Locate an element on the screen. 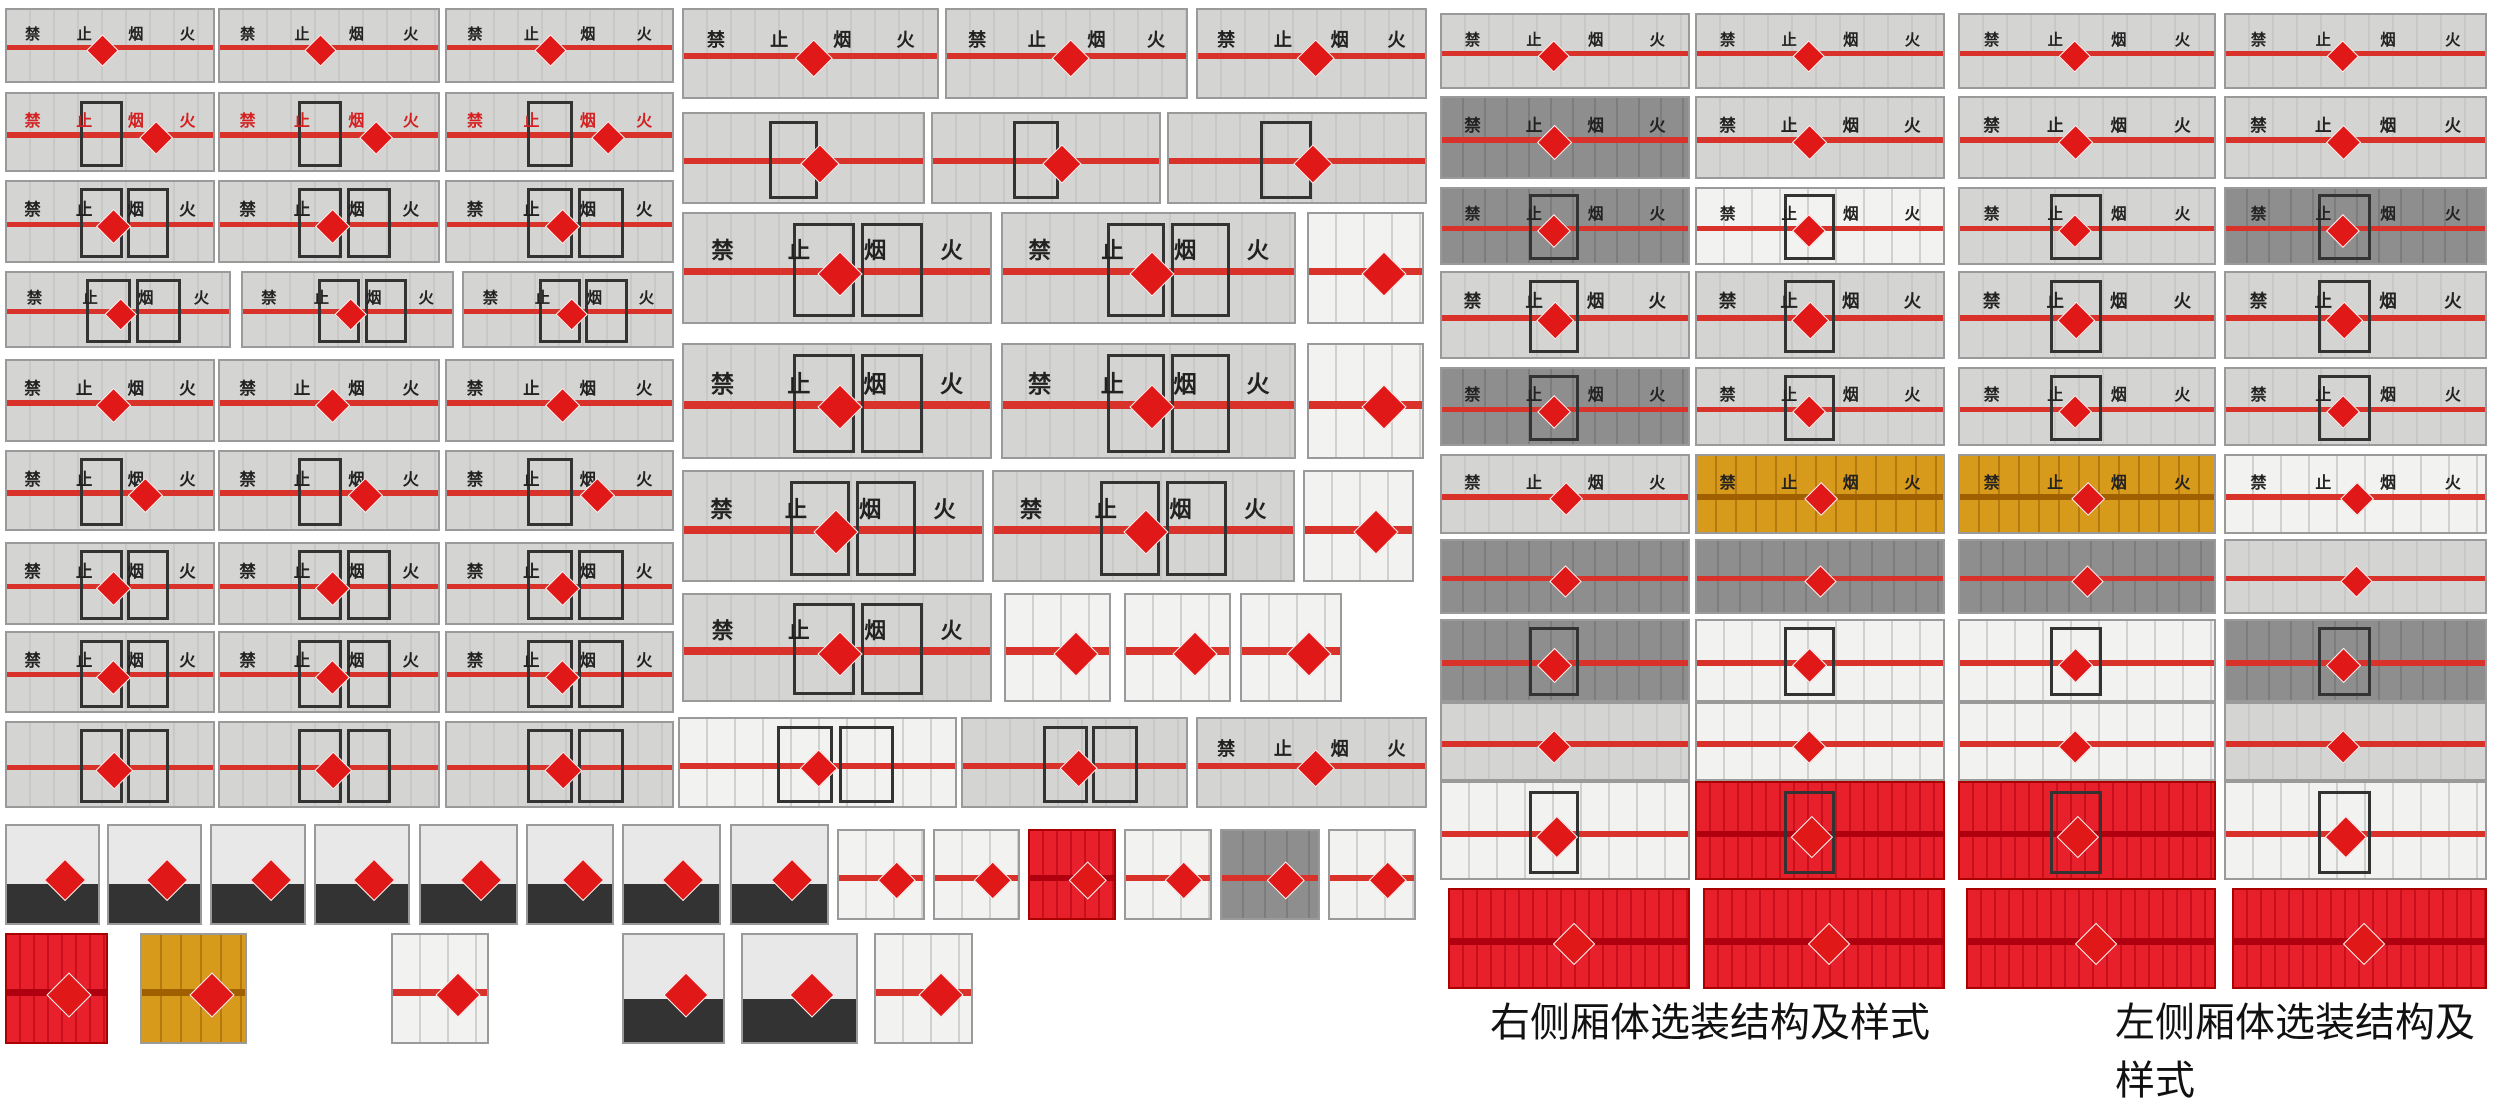 The image size is (2500, 1106). caption-right-side: 右侧厢体选装结构及样式 is located at coordinates (1710, 1023).